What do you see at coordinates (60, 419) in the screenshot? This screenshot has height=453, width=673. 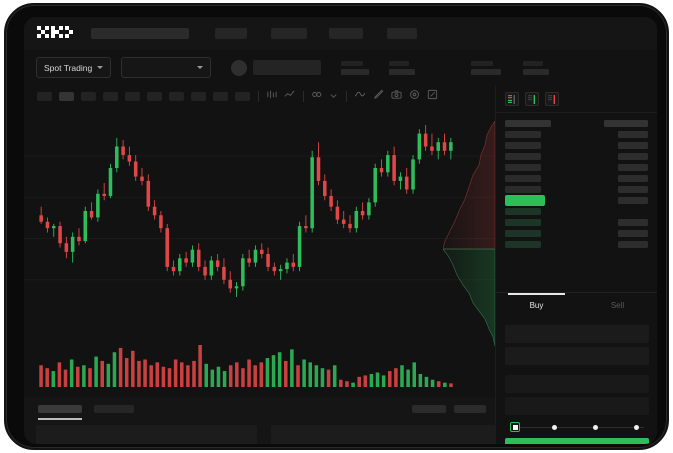 I see `active-tab-indicator` at bounding box center [60, 419].